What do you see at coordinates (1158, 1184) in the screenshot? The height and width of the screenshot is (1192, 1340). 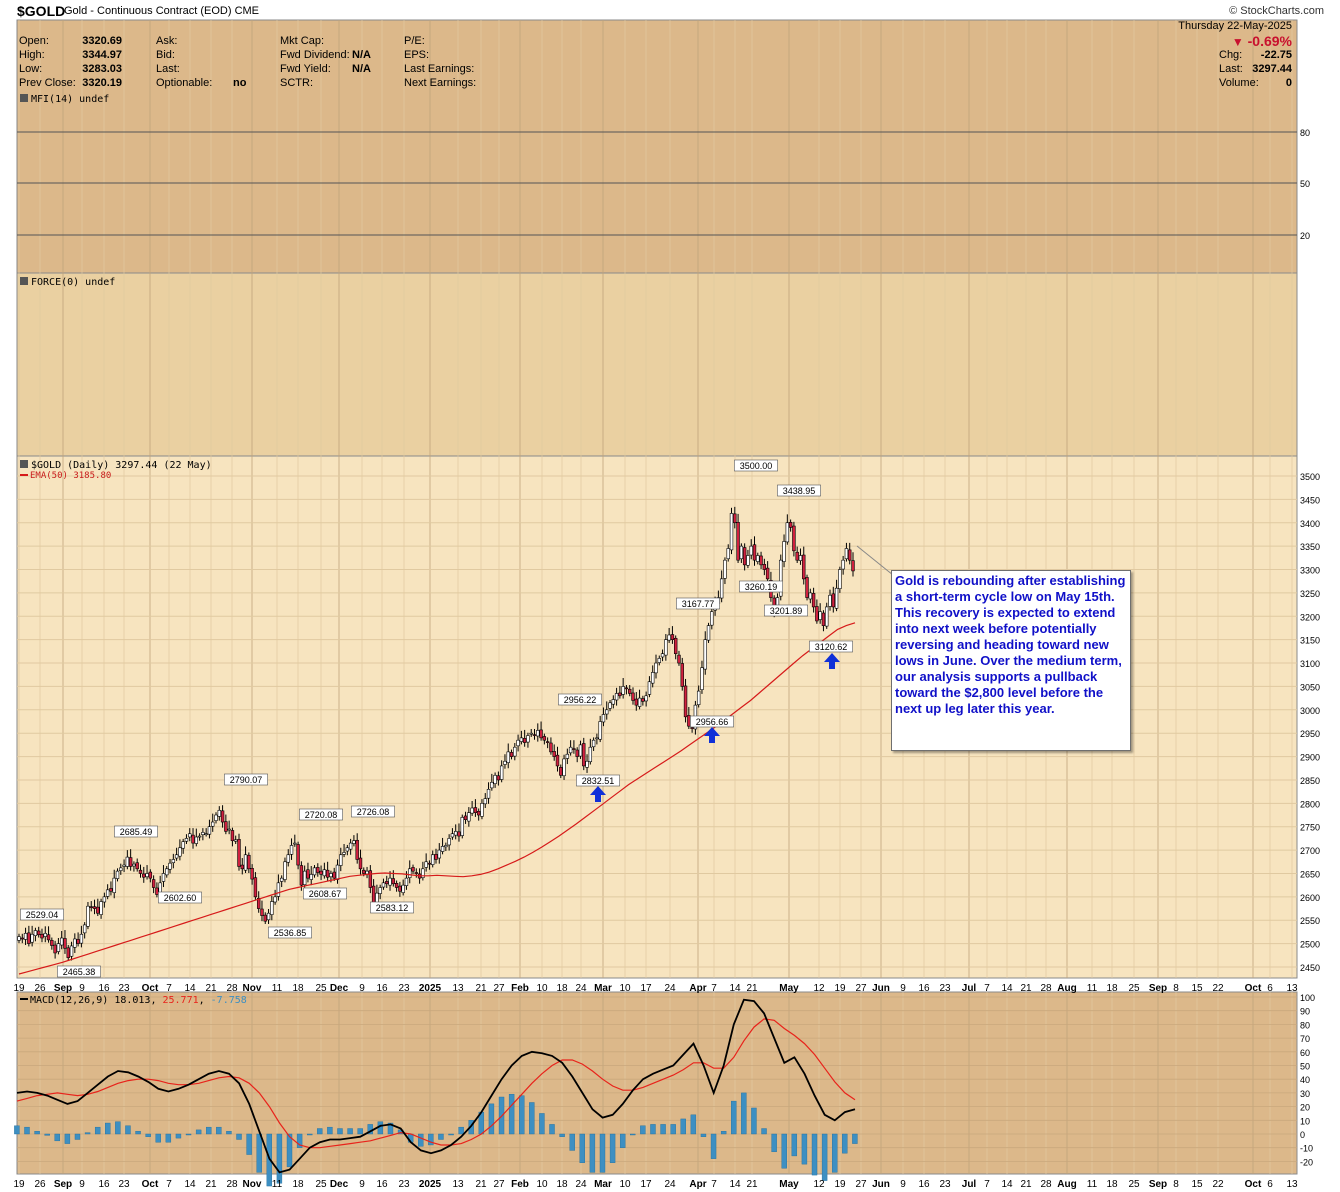 I see `x-tick-label: Sep` at bounding box center [1158, 1184].